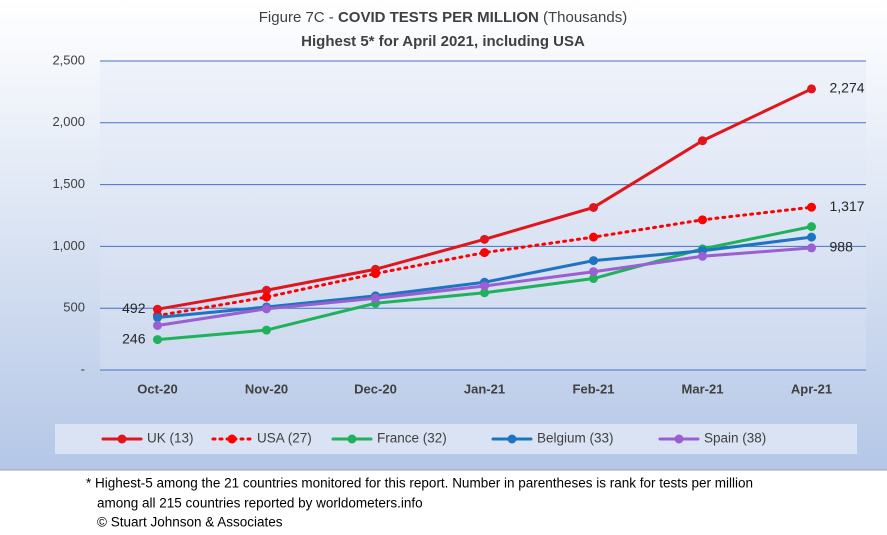  Describe the element at coordinates (594, 388) in the screenshot. I see `x-tick-label: Feb-21` at that location.